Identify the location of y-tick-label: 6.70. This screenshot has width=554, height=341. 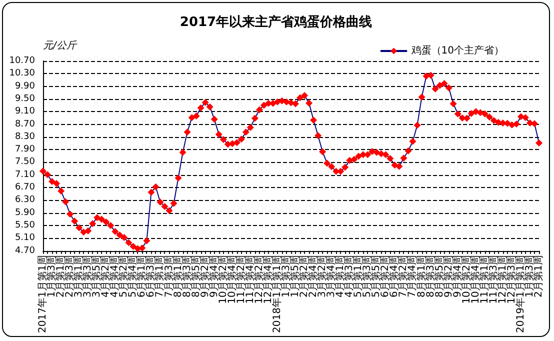
(25, 187).